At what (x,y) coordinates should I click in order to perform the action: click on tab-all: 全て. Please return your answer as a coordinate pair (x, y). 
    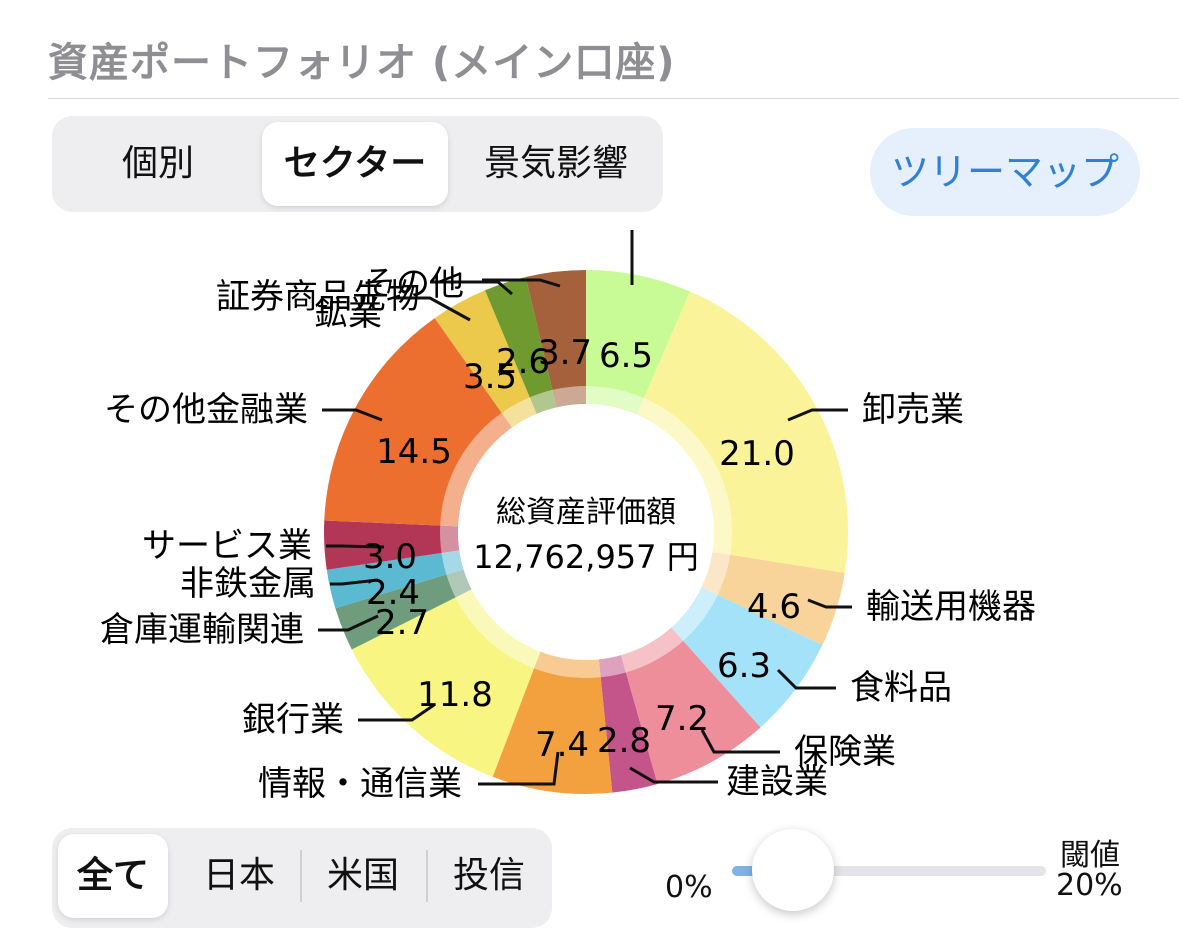
    Looking at the image, I should click on (113, 876).